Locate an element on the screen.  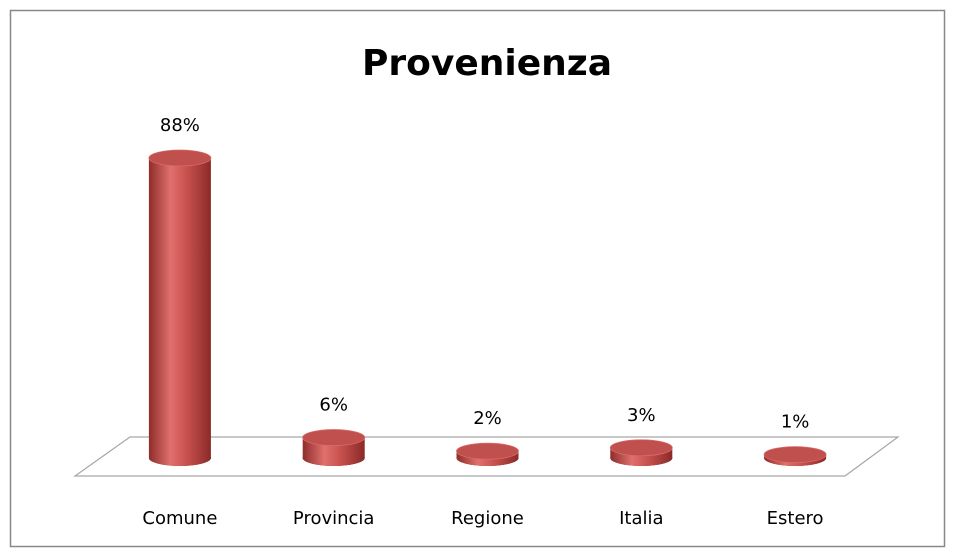
chart-title: Provenienza is located at coordinates (487, 63).